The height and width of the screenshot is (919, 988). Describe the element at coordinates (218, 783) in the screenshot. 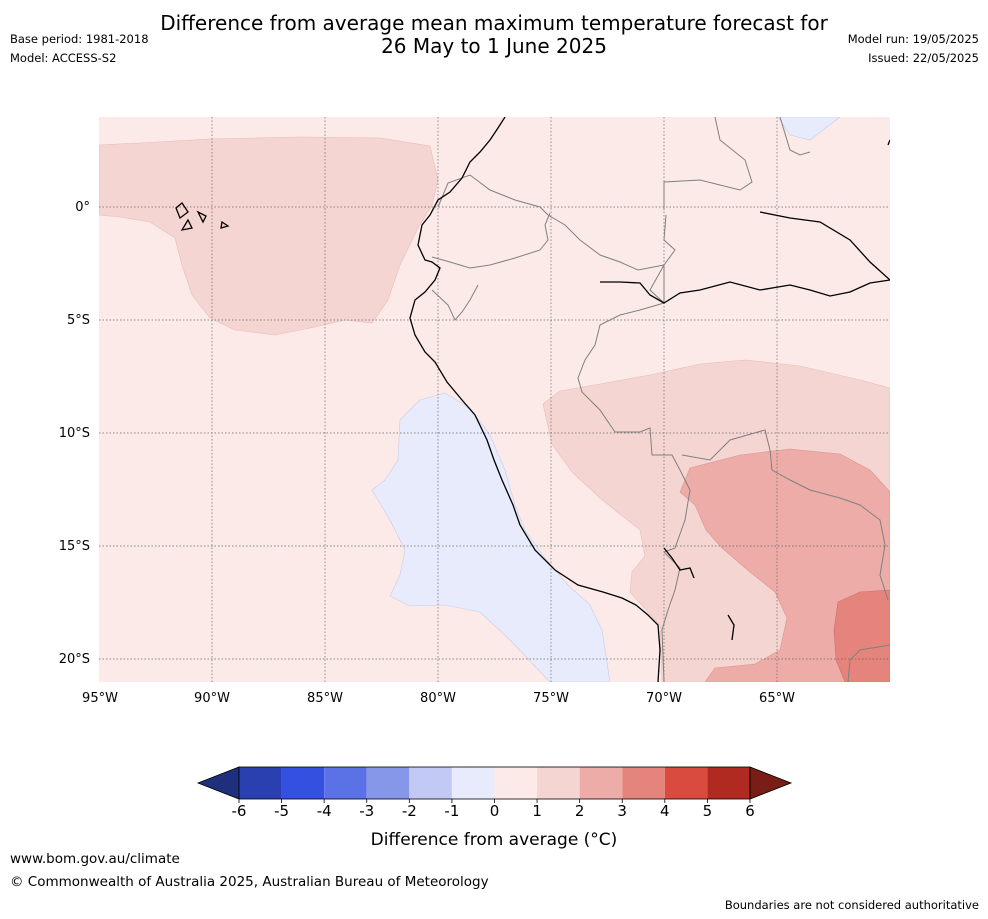

I see `colorbar-extend-low` at that location.